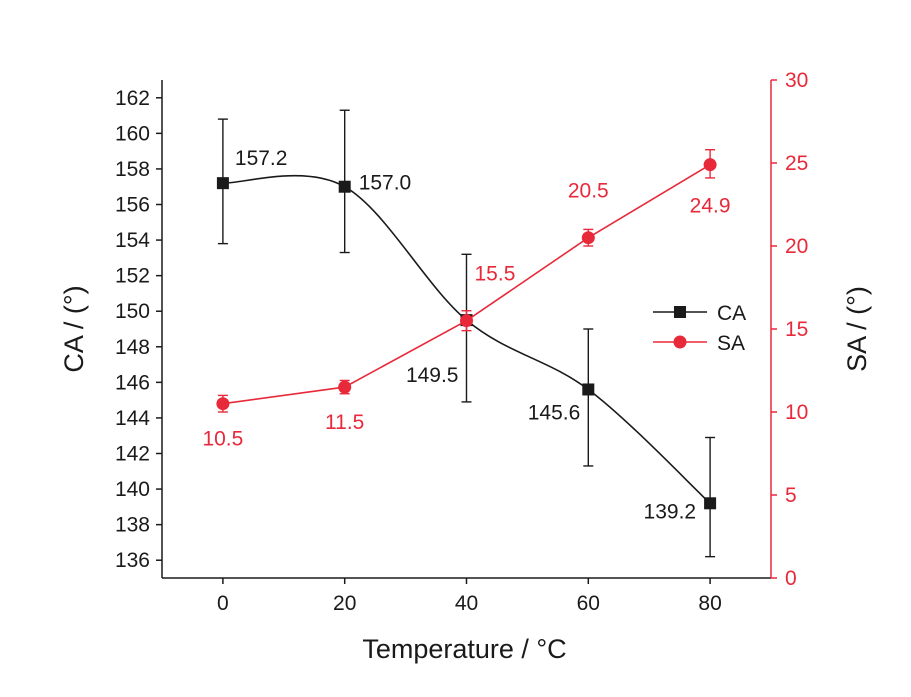 The width and height of the screenshot is (911, 697). Describe the element at coordinates (132, 169) in the screenshot. I see `y-tick-label: 158` at that location.